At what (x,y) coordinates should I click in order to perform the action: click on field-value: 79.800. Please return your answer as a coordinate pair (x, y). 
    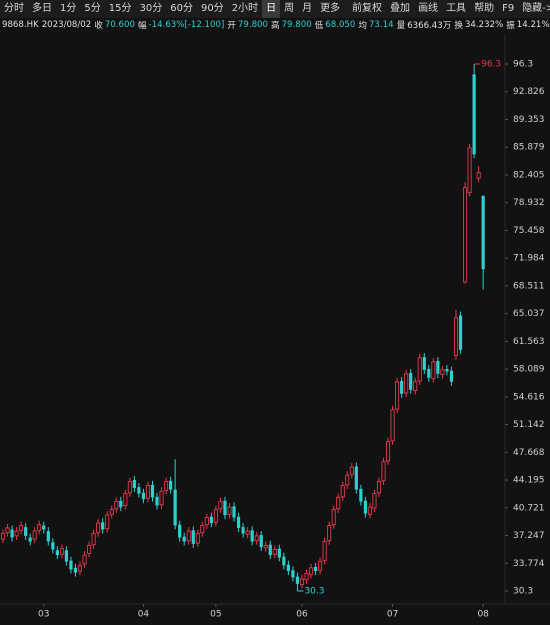
    Looking at the image, I should click on (296, 25).